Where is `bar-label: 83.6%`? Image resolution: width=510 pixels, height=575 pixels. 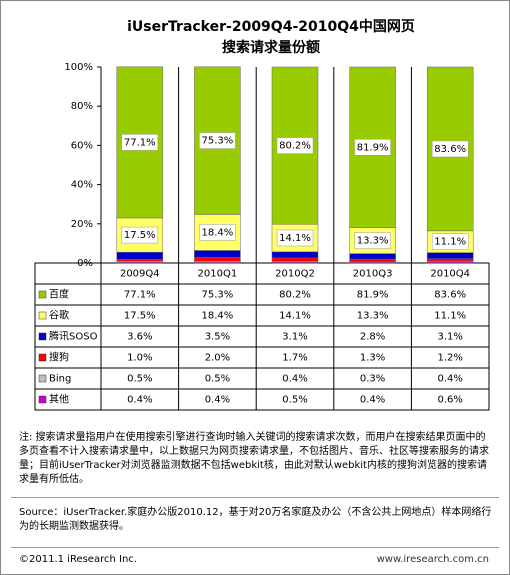
bar-label: 83.6% is located at coordinates (450, 149).